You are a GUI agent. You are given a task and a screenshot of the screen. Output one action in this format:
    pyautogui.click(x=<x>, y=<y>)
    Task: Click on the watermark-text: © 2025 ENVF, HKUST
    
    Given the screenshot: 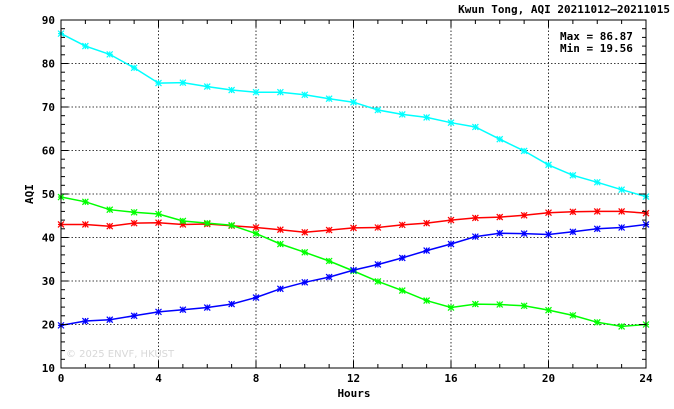 What is the action you would take?
    pyautogui.click(x=120, y=354)
    